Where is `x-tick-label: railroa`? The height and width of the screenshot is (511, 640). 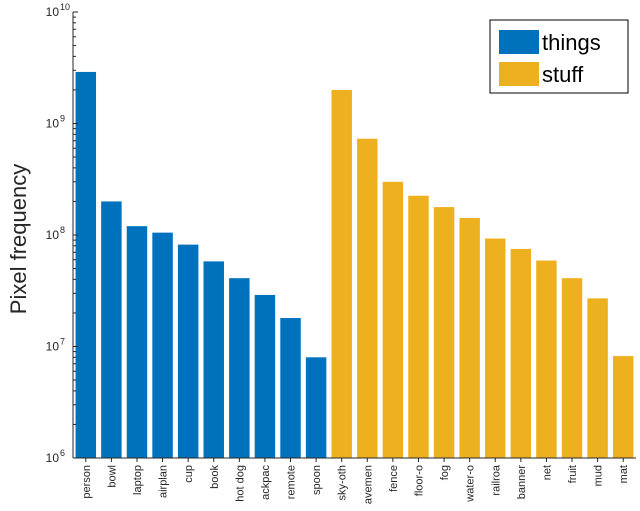 x-tick-label: railroa is located at coordinates (496, 479).